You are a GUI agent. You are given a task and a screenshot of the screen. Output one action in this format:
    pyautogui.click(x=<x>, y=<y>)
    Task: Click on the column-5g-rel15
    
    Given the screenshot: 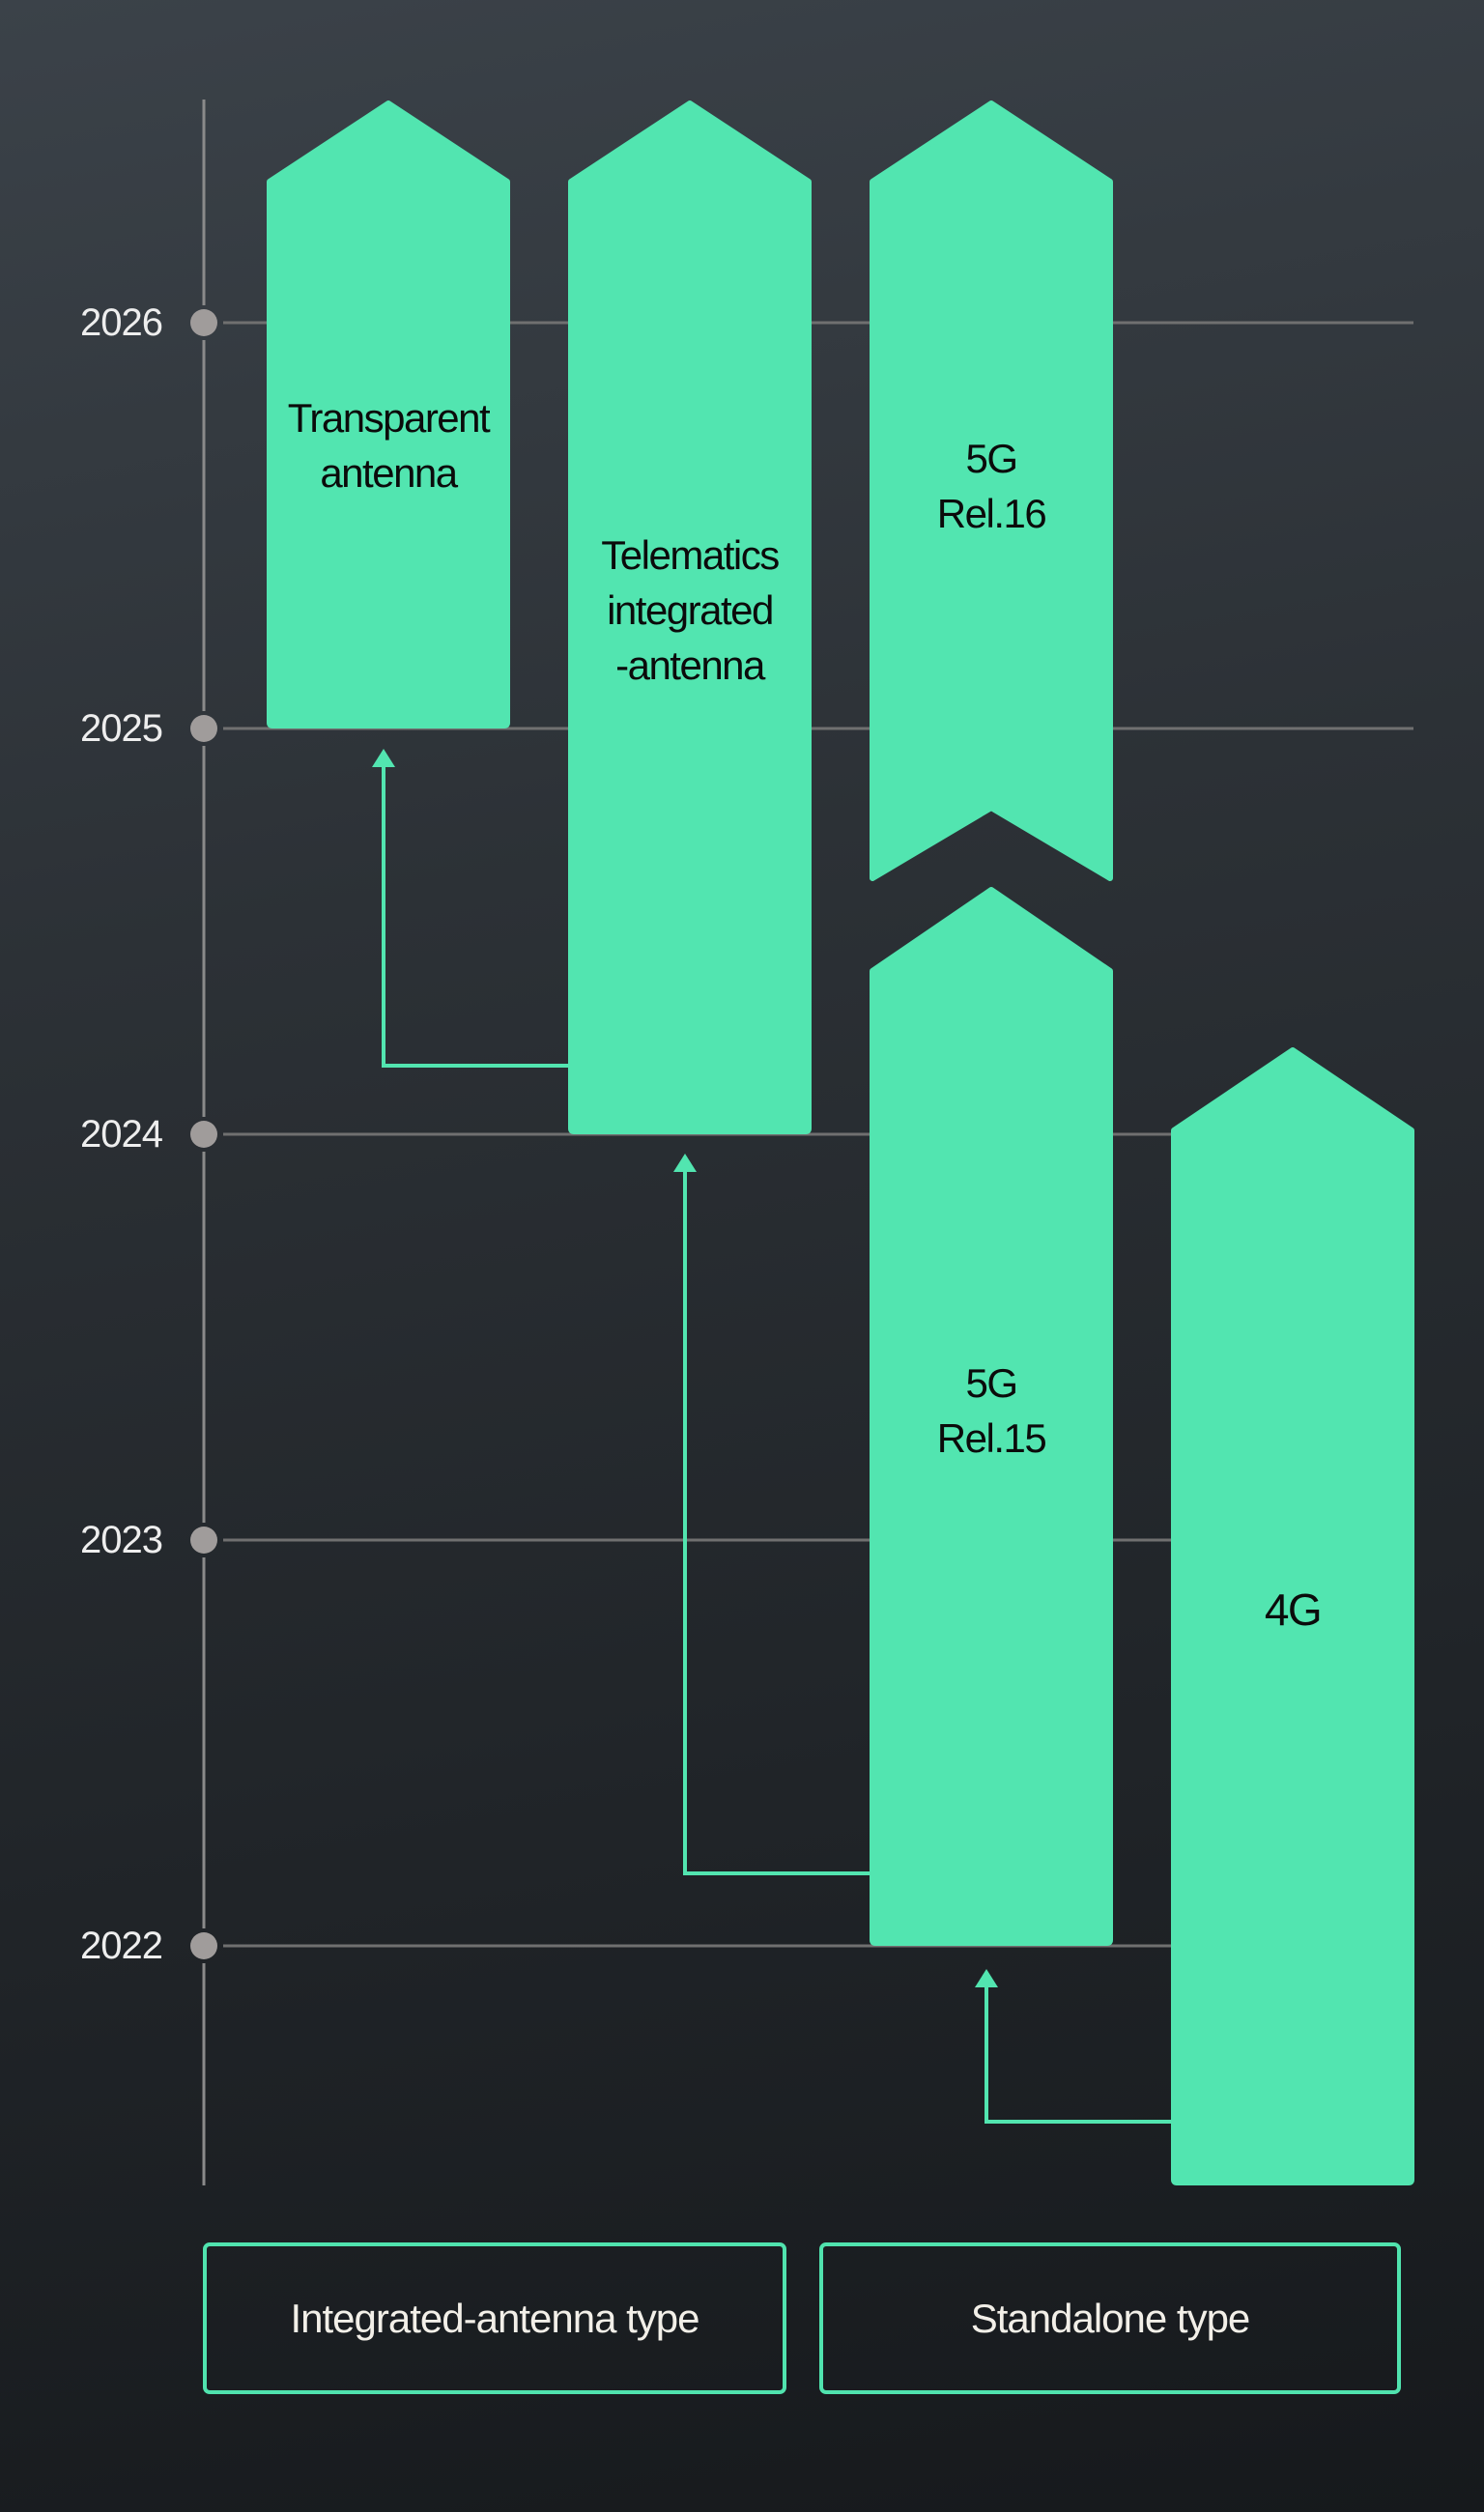 What is the action you would take?
    pyautogui.click(x=991, y=1416)
    